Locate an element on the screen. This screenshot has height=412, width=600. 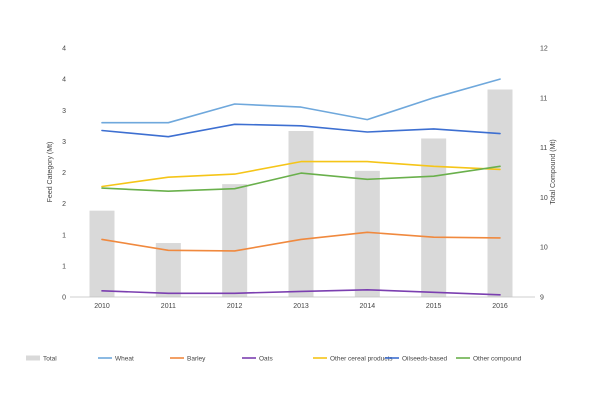
legend-label: Other compound is located at coordinates (497, 358).